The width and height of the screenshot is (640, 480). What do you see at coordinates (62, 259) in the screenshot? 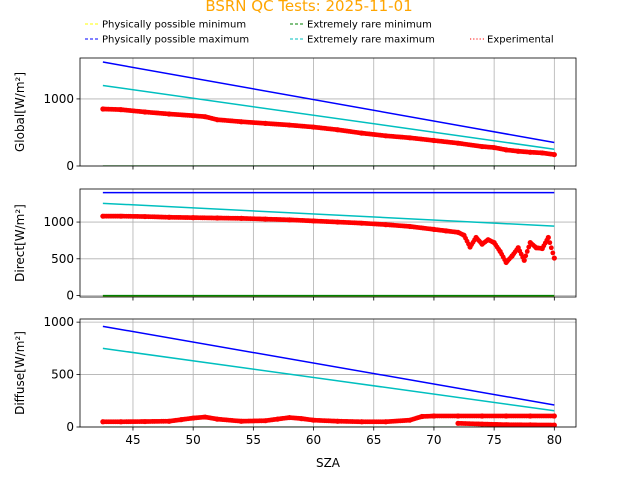
I see `y-tick-label: 500` at bounding box center [62, 259].